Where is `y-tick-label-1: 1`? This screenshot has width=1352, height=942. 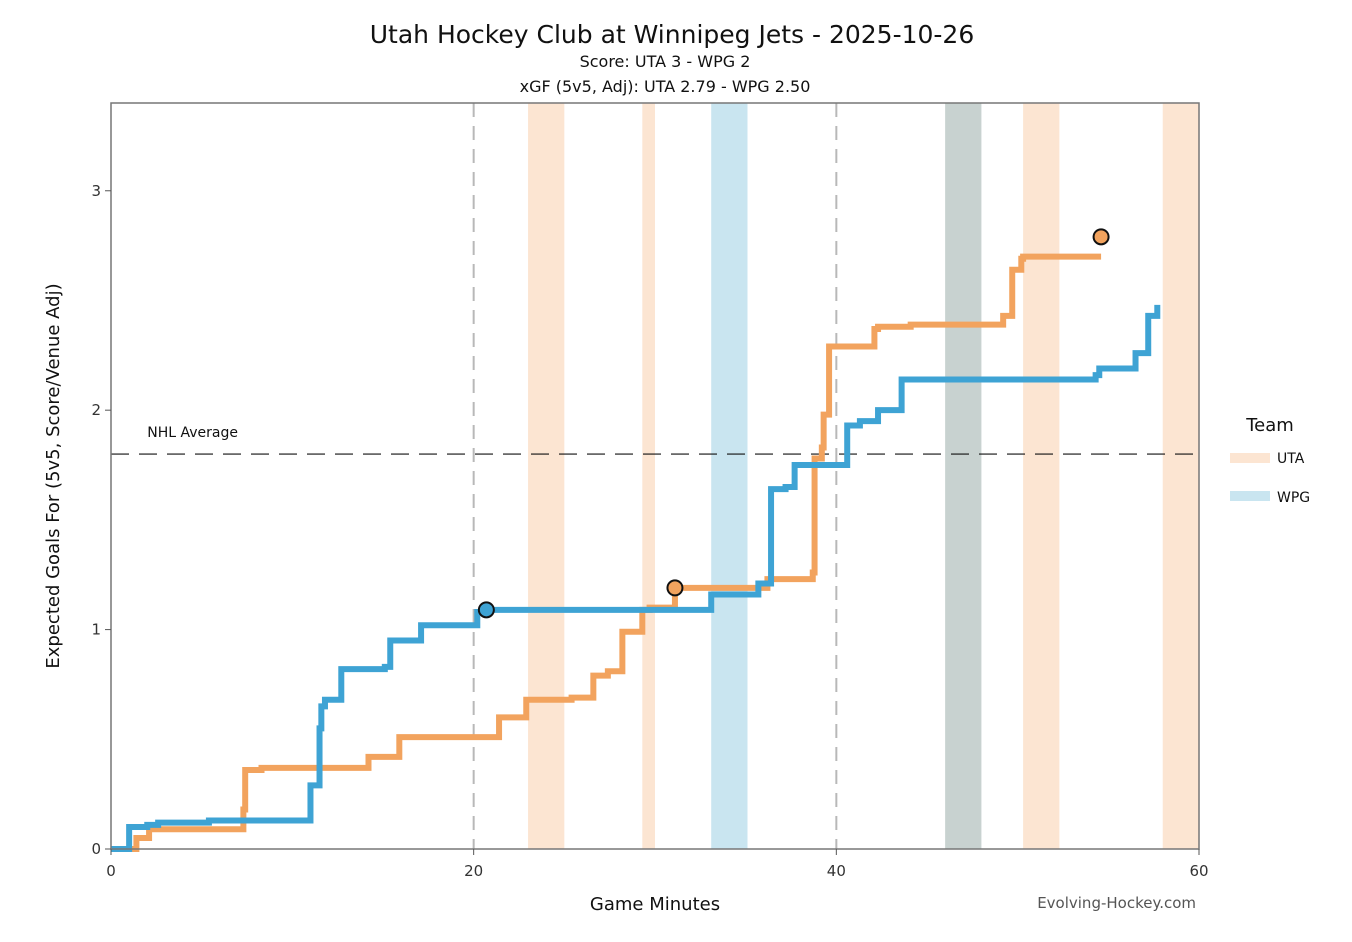 y-tick-label-1: 1 is located at coordinates (96, 630).